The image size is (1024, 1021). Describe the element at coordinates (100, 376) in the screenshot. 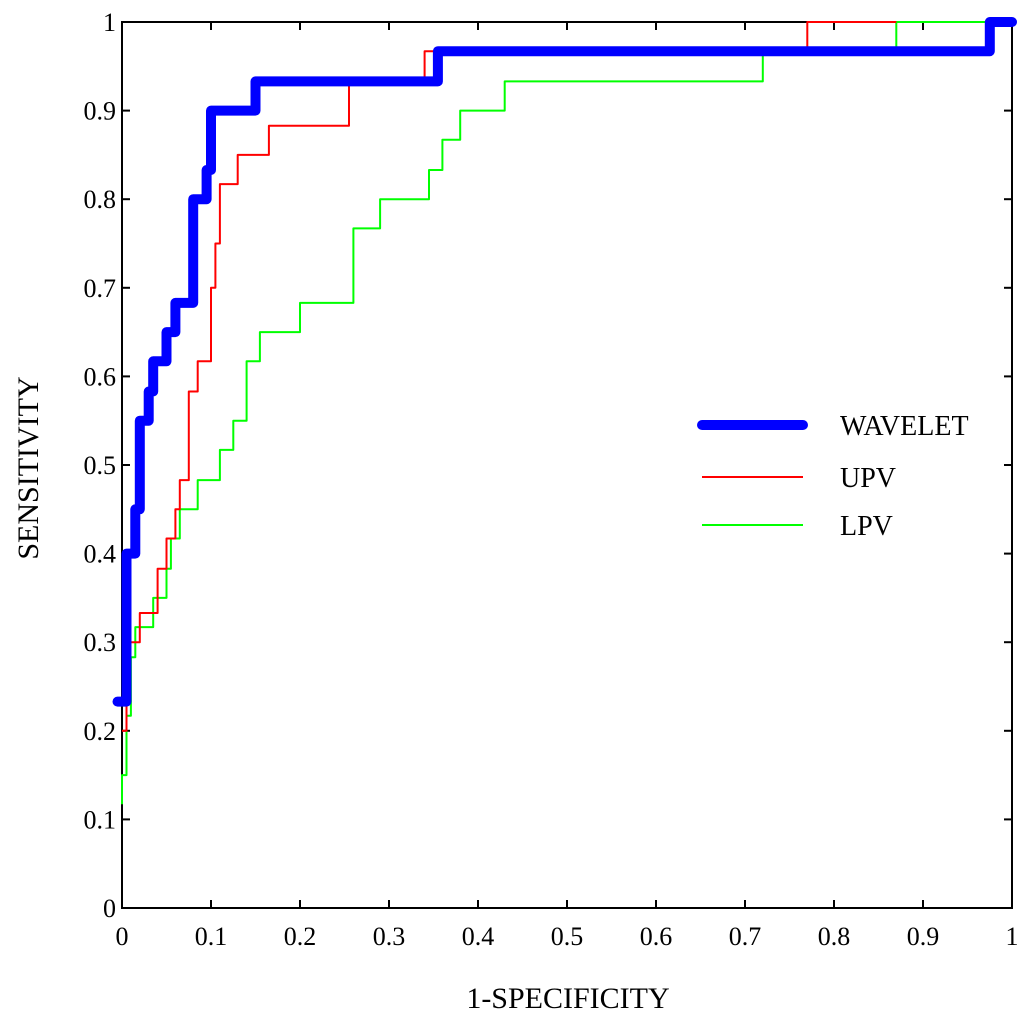

I see `y-tick-label: 0.6` at that location.